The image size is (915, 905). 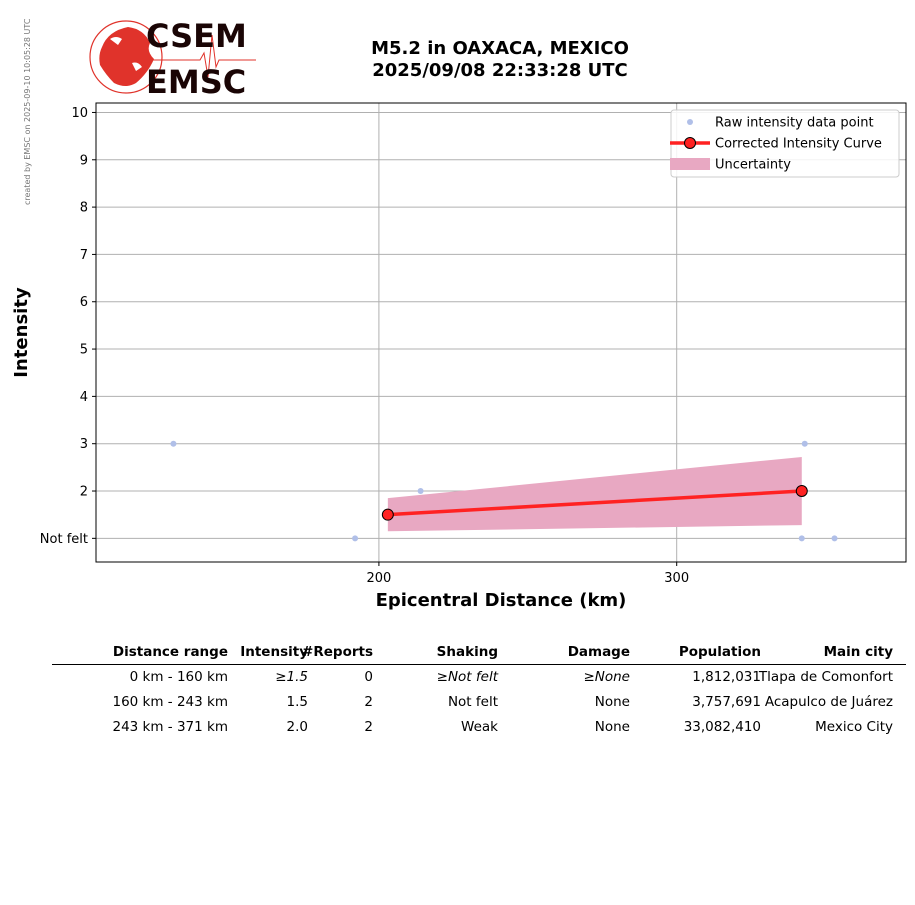 I want to click on y-tick-label: 9, so click(x=84, y=160).